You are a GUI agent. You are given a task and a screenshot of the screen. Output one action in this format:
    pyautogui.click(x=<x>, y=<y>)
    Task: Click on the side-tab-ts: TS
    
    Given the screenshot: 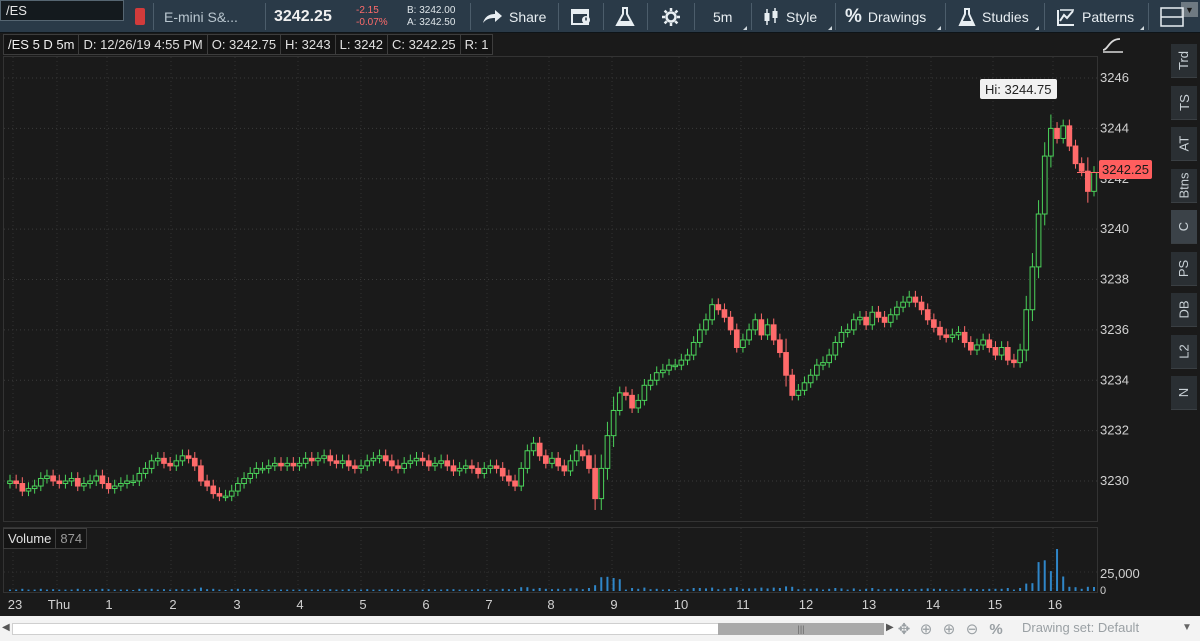 What is the action you would take?
    pyautogui.click(x=1184, y=102)
    